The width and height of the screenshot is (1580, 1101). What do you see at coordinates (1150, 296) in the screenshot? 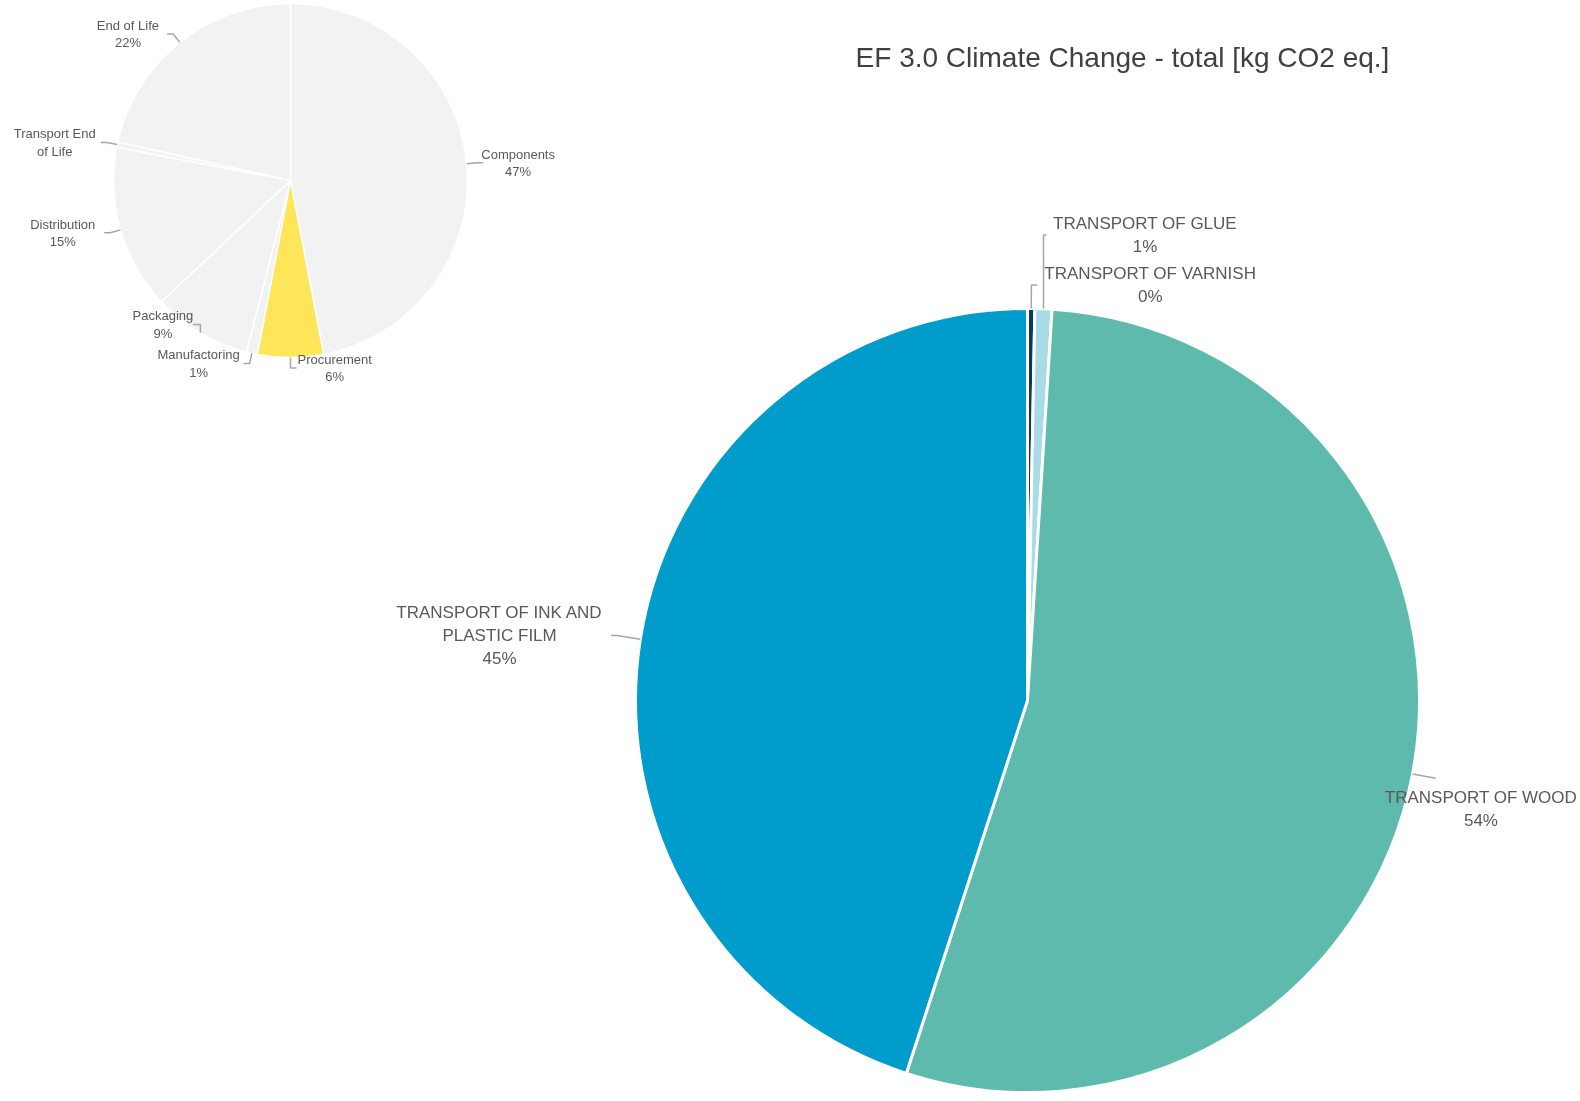
I see `data-label: 0%` at bounding box center [1150, 296].